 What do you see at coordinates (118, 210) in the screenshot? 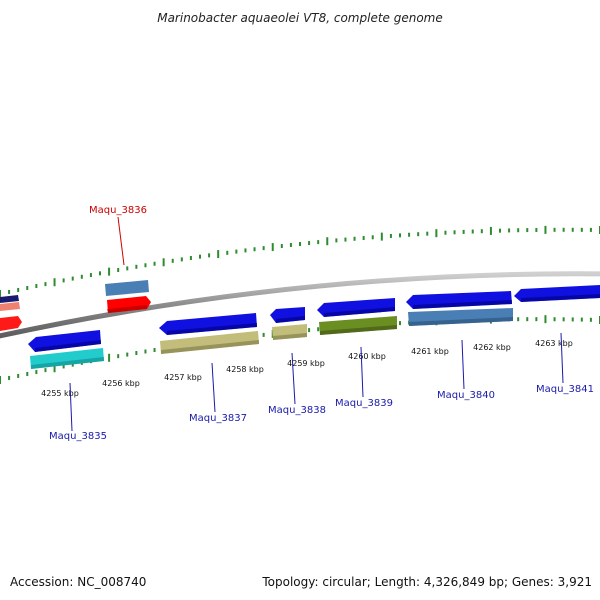
I see `gene-label-maqu-3836: Maqu_3836` at bounding box center [118, 210].